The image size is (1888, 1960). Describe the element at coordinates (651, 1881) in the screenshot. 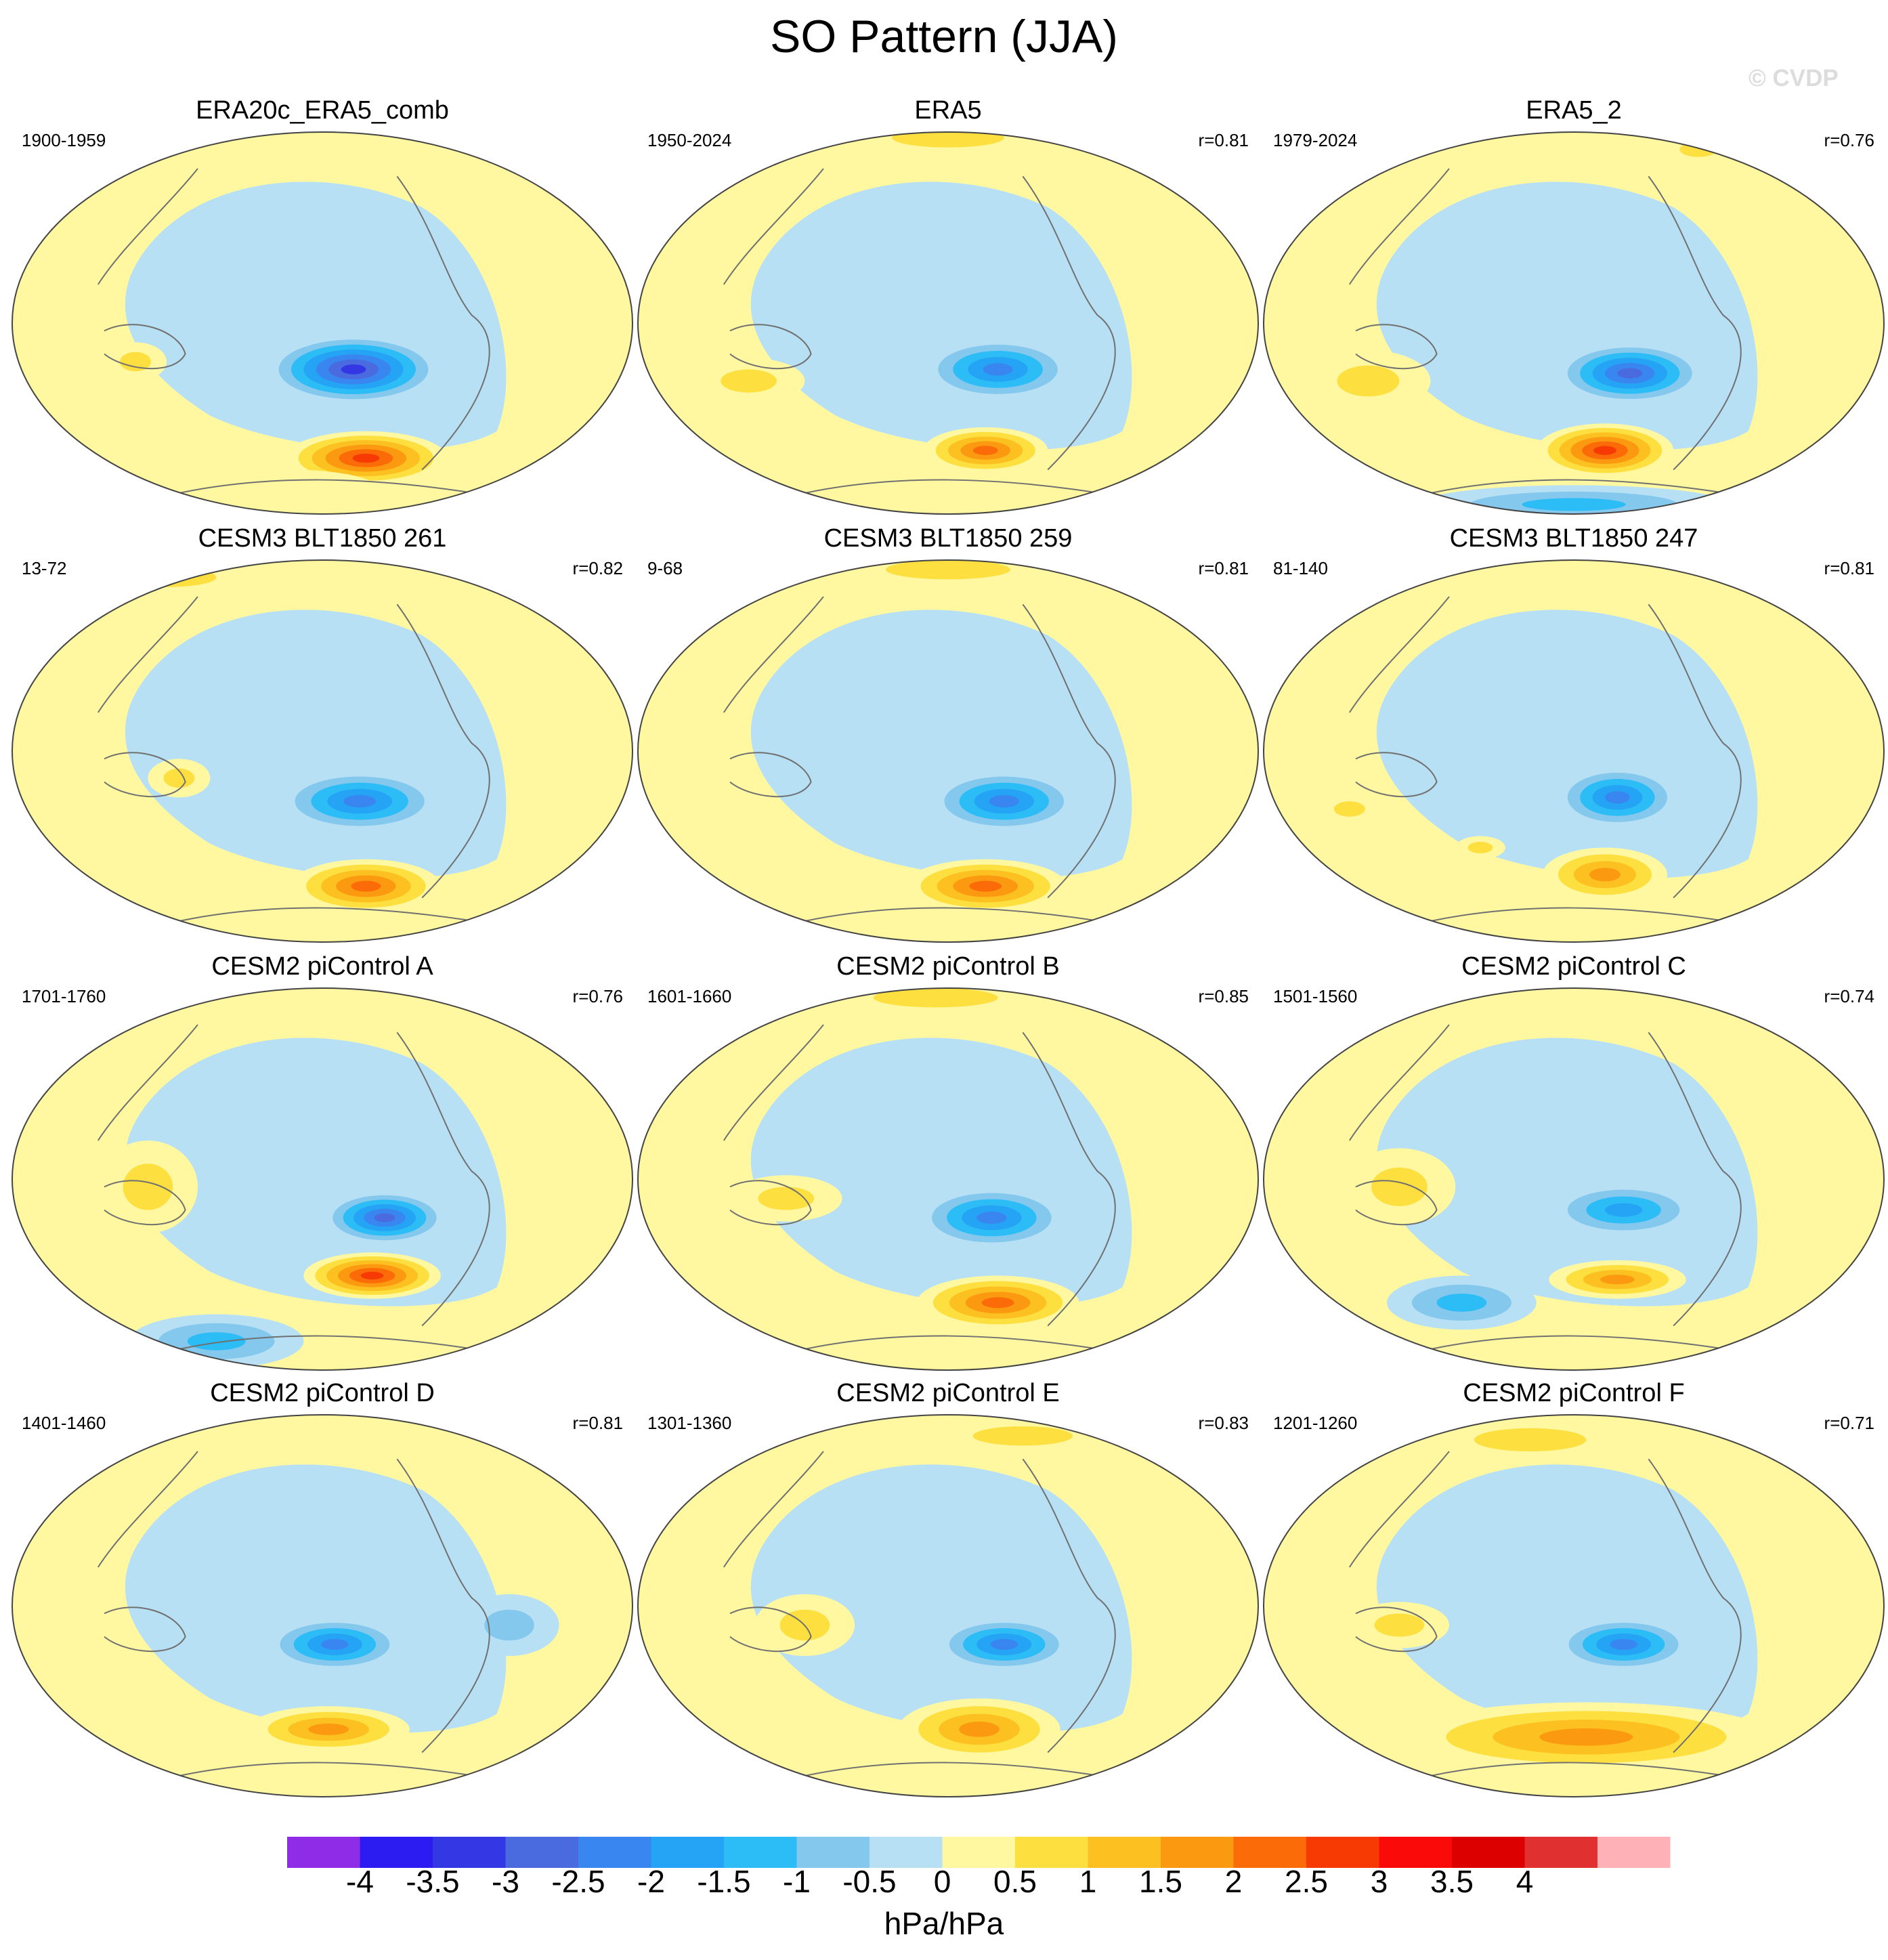

I see `colorbar-tick-label: -2` at that location.